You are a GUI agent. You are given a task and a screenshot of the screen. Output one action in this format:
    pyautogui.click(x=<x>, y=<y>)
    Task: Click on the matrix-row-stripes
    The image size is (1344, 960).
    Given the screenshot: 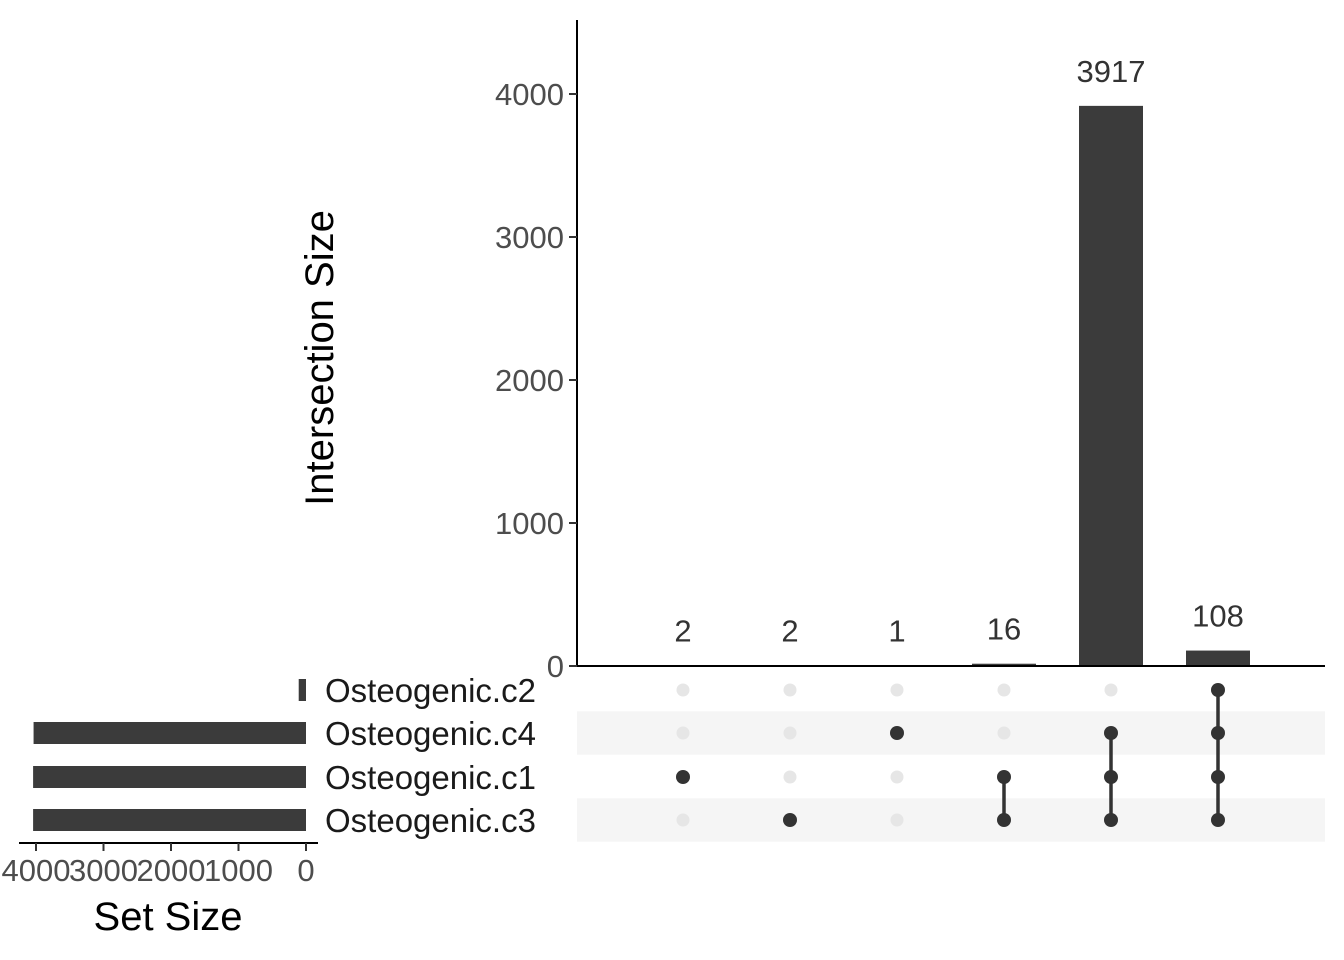 What is the action you would take?
    pyautogui.click(x=951, y=776)
    